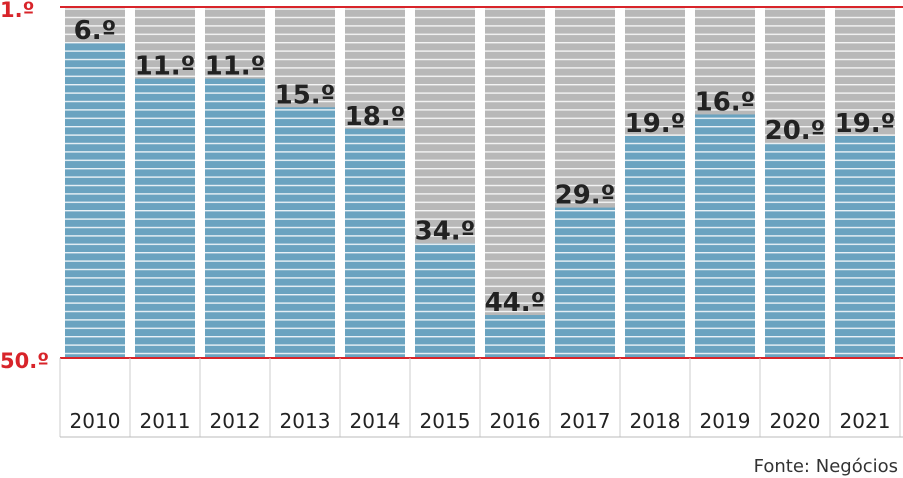 This screenshot has height=478, width=903. What do you see at coordinates (375, 182) in the screenshot?
I see `bar-stripes-2014` at bounding box center [375, 182].